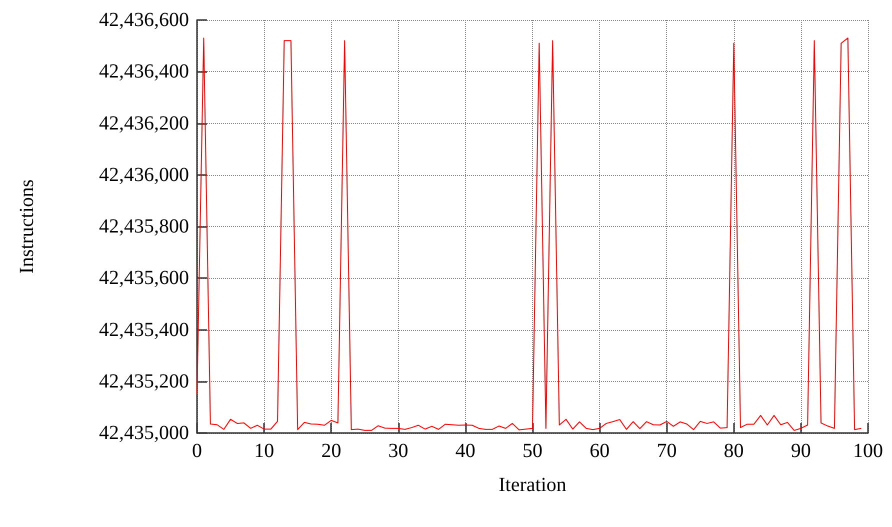 This screenshot has height=527, width=892. What do you see at coordinates (144, 71) in the screenshot?
I see `y-tick-label: 42,436,400` at bounding box center [144, 71].